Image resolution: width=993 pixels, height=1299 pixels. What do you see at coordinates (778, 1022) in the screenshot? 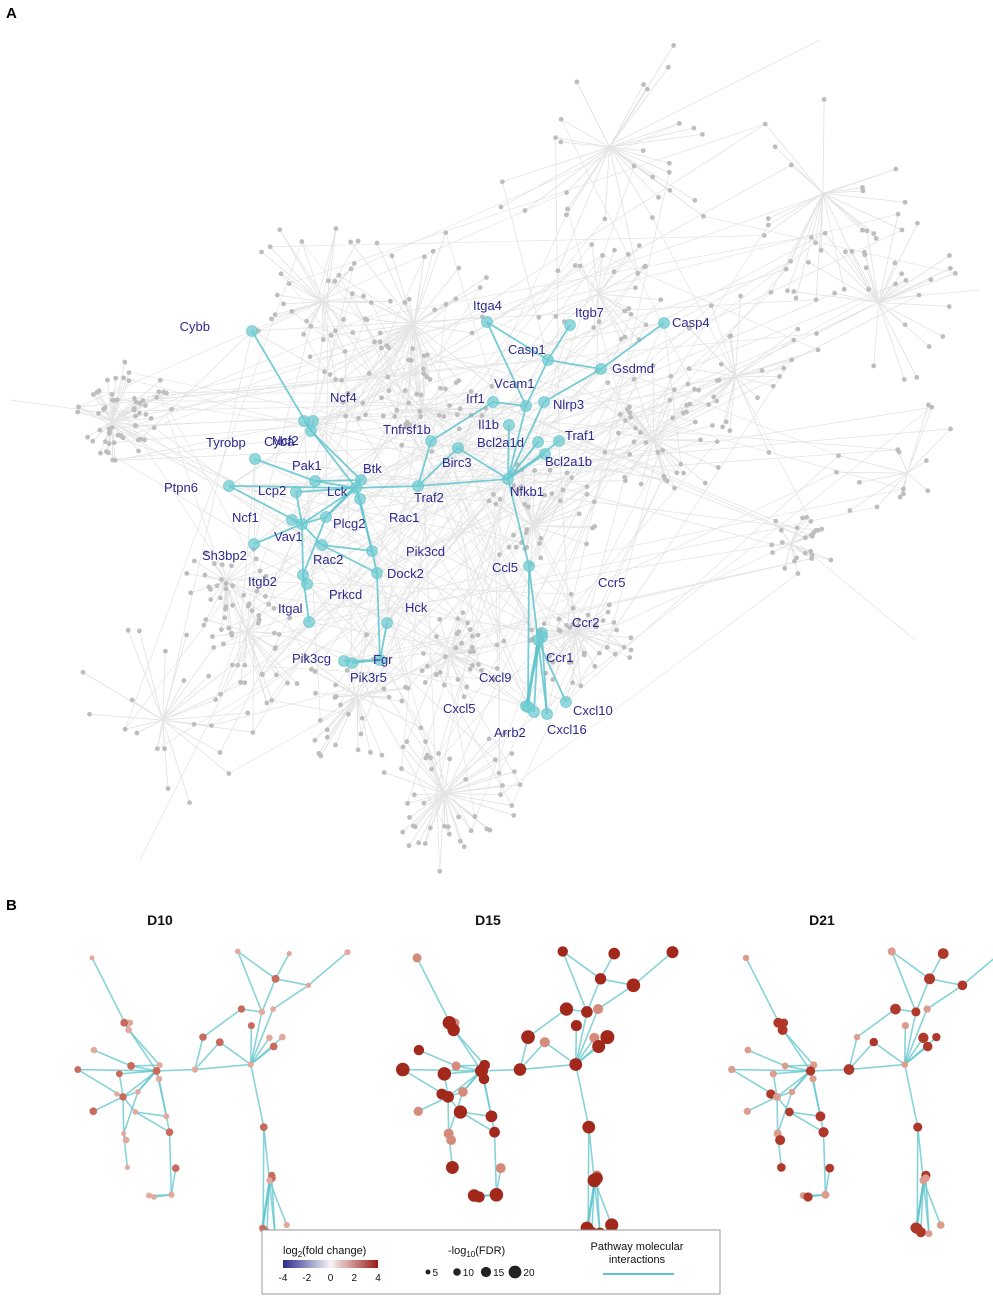
I see `mini-gene-node-cyba` at bounding box center [778, 1022].